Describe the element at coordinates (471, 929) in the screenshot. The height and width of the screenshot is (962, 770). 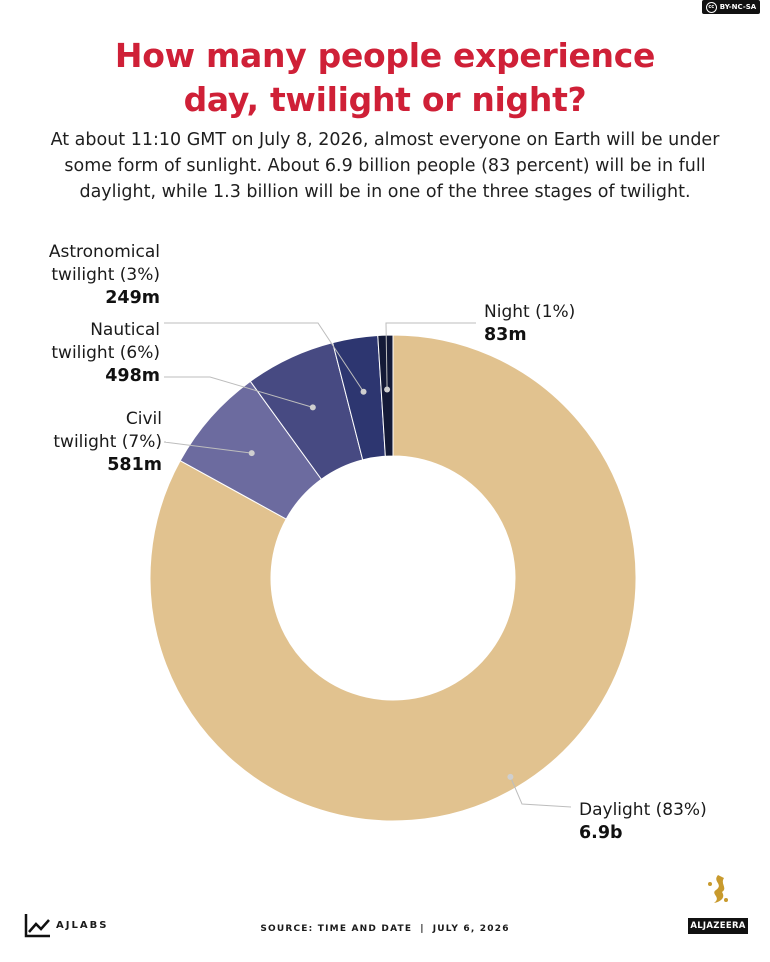
I see `source-date: JULY 6, 2026` at that location.